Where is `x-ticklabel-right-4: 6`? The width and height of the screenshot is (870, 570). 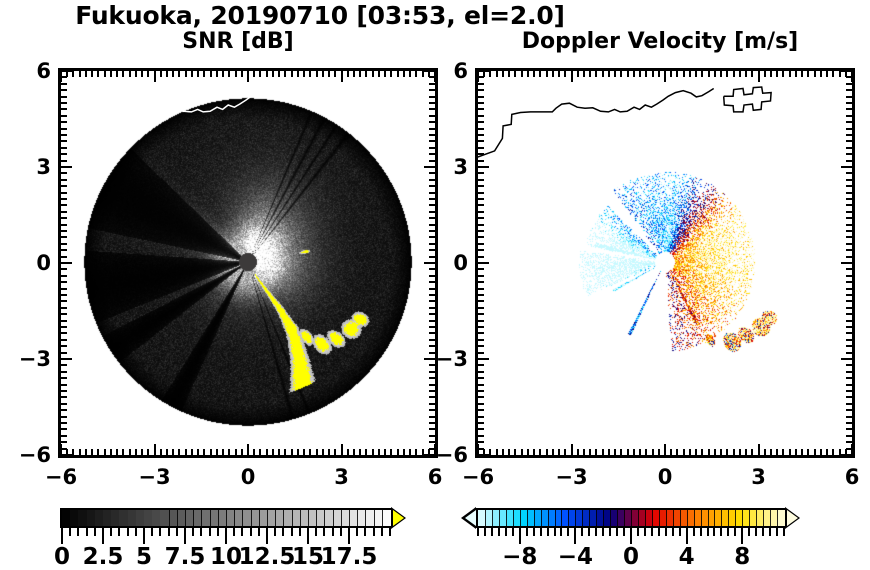 x-ticklabel-right-4: 6 is located at coordinates (852, 477).